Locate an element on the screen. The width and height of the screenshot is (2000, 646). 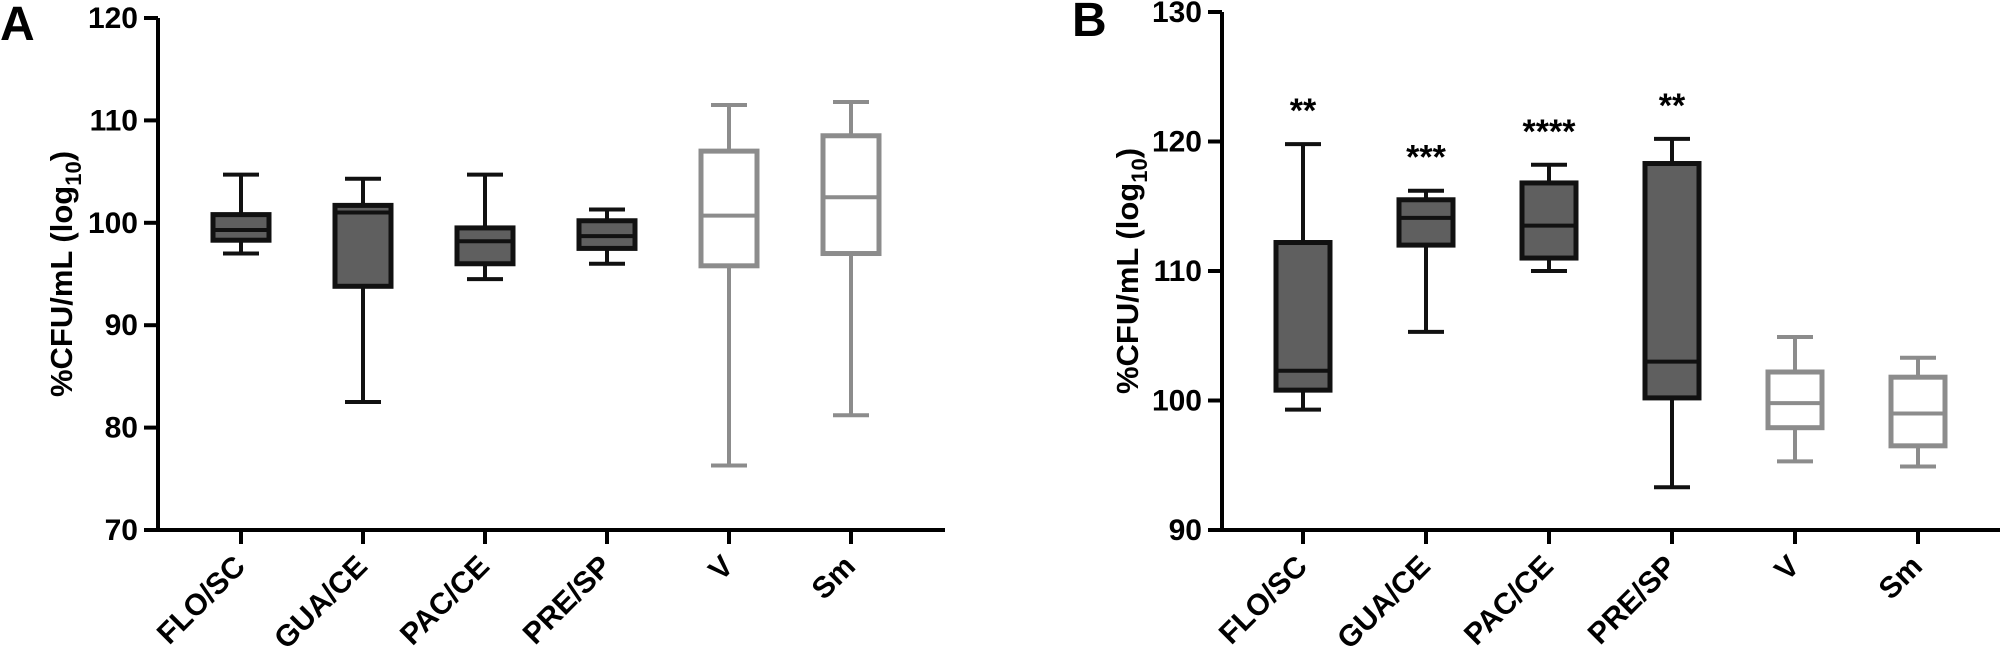
panel-b-category-label: PAC/CE is located at coordinates (1509, 598).